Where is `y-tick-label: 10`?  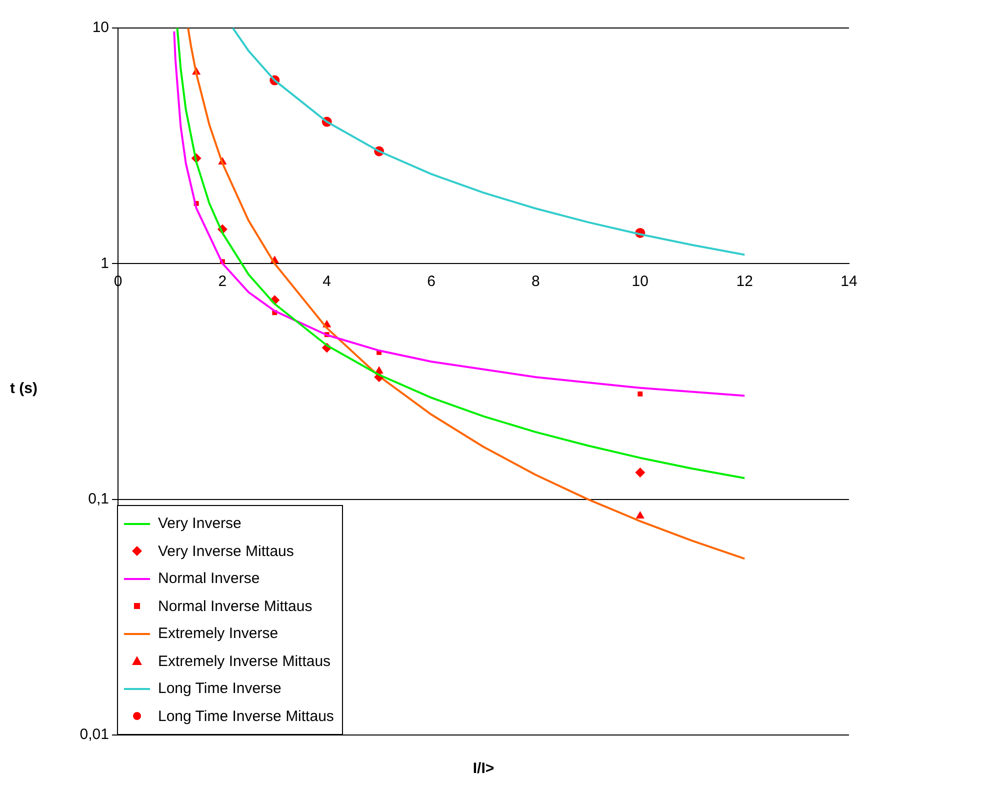
y-tick-label: 10 is located at coordinates (100, 27).